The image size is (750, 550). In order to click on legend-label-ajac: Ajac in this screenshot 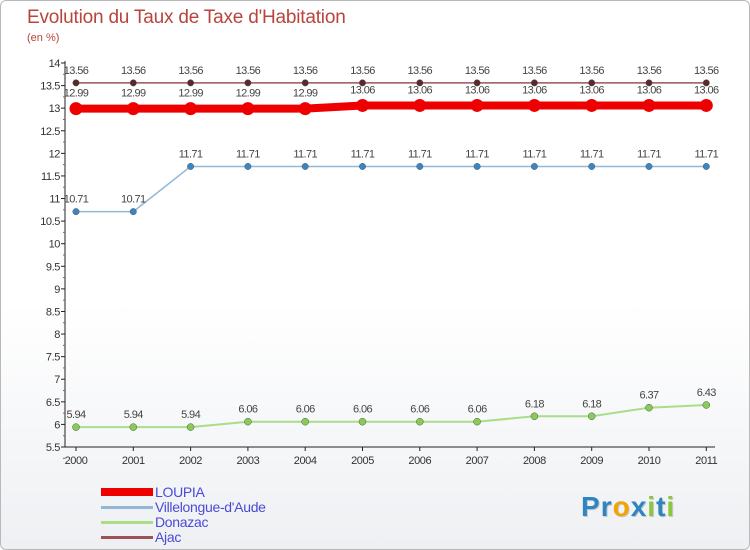, I will do `click(168, 537)`.